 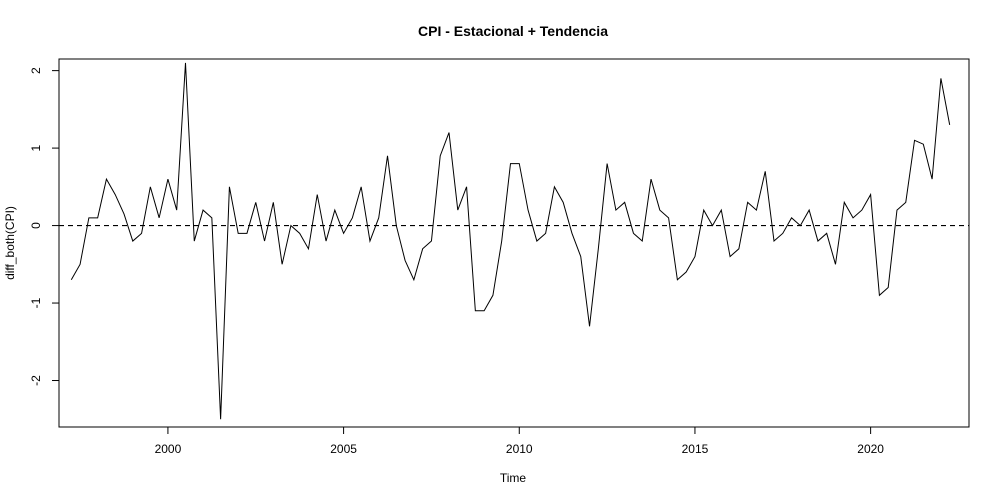 What do you see at coordinates (36, 225) in the screenshot?
I see `y-tick-label: 0` at bounding box center [36, 225].